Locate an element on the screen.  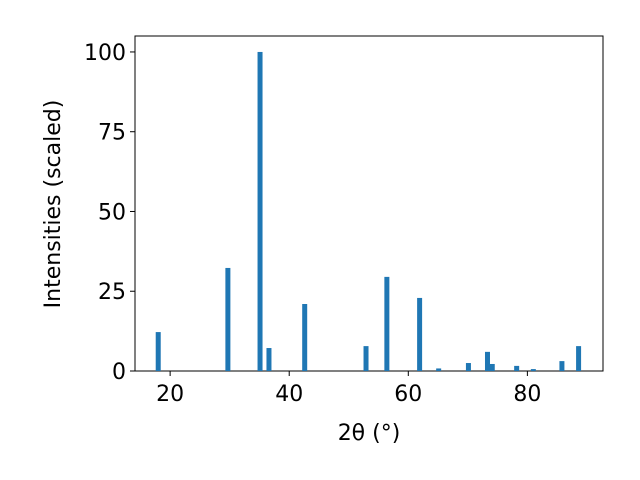
y-axis-label: Intensities (scaled) is located at coordinates (53, 204).